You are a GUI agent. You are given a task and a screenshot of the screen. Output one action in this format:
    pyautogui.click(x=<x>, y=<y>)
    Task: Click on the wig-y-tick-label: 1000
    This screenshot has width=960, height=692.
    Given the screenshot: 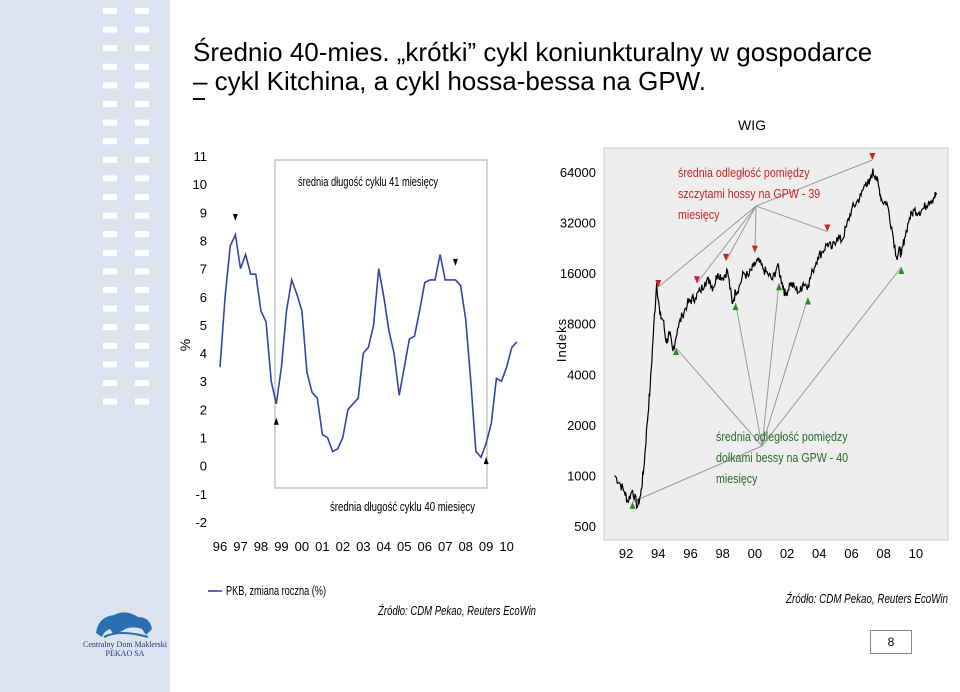 What is the action you would take?
    pyautogui.click(x=581, y=475)
    